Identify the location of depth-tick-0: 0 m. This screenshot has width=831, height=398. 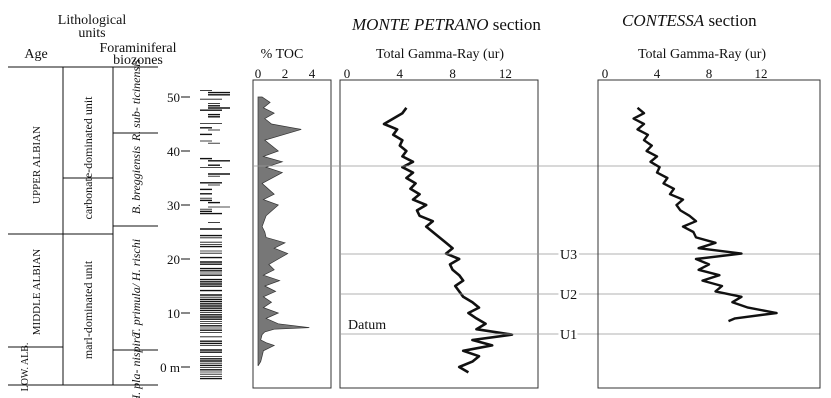
(170, 367).